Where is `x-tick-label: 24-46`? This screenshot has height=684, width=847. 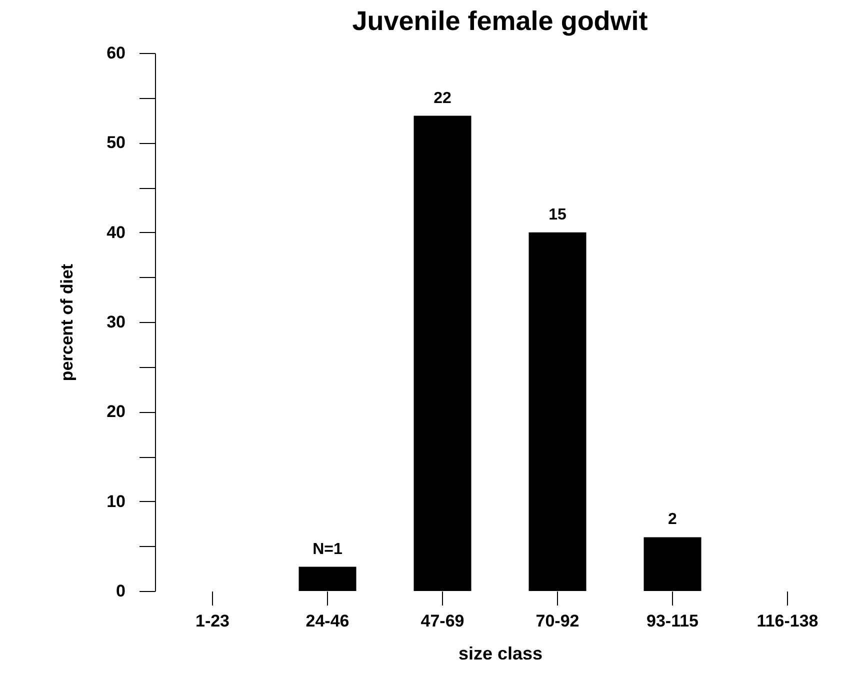
x-tick-label: 24-46 is located at coordinates (328, 621).